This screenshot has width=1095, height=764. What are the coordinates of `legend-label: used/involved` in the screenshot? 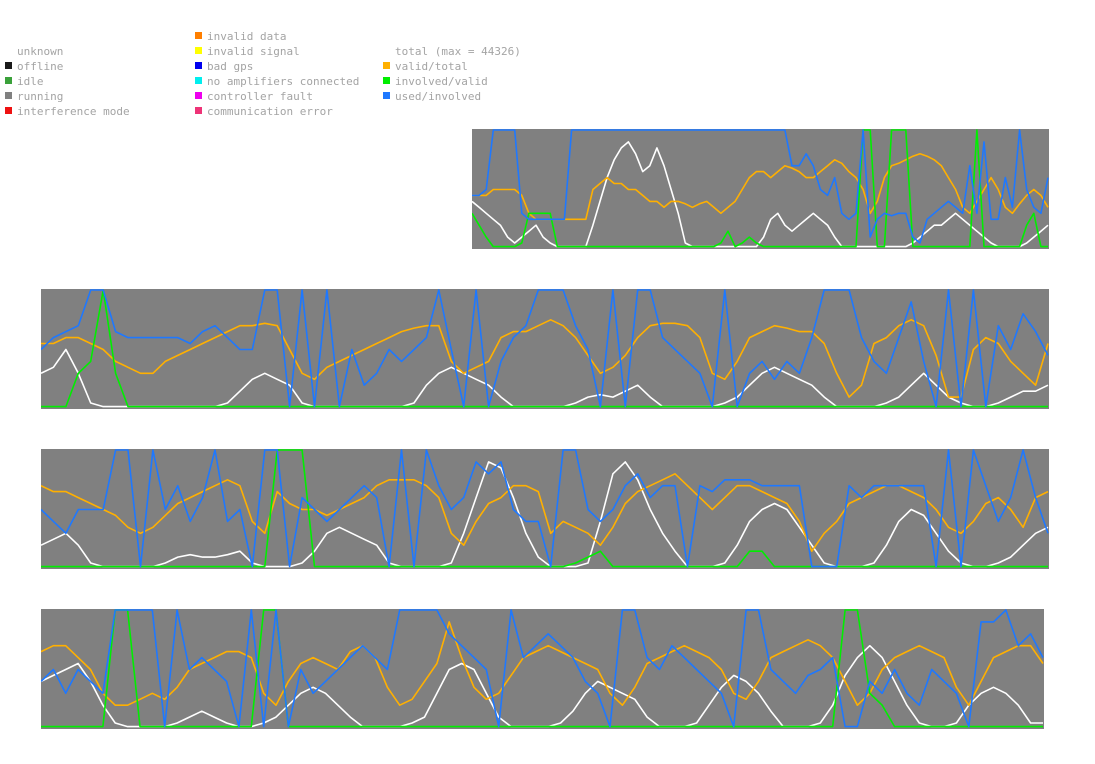 It's located at (438, 96).